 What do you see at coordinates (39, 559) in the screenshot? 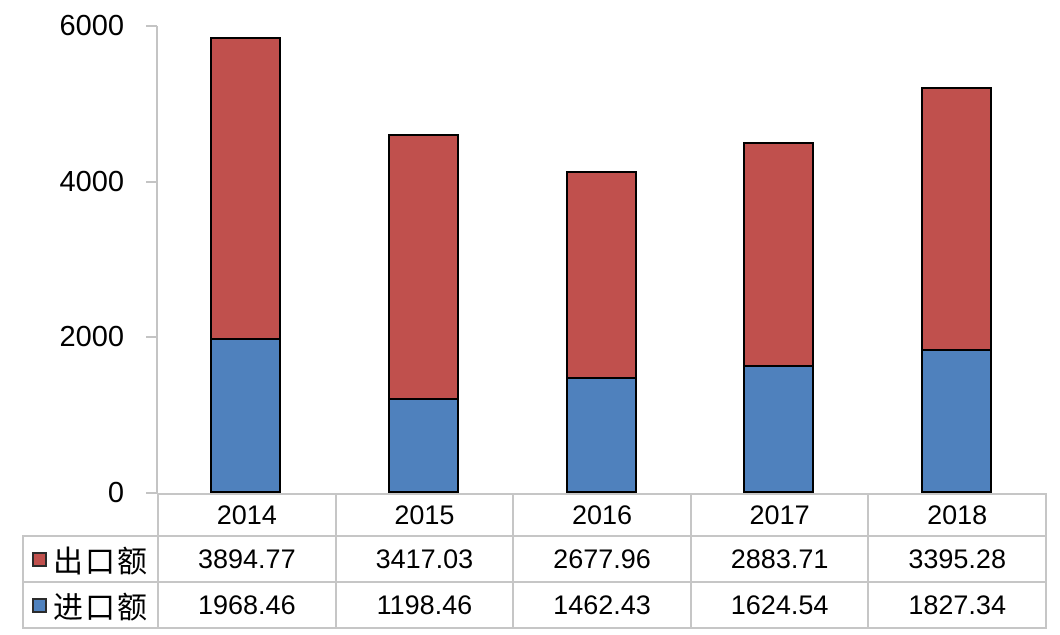
I see `legend-key-export-icon` at bounding box center [39, 559].